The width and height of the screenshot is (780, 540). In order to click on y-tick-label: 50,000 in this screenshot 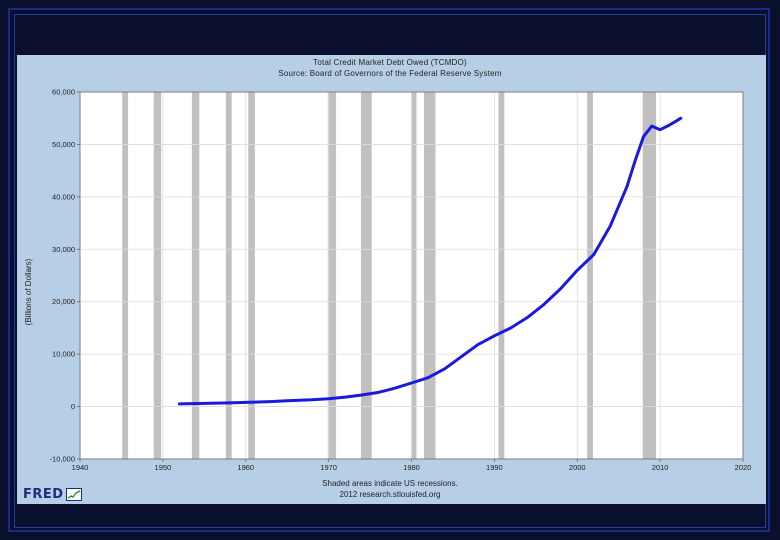, I will do `click(63, 144)`.